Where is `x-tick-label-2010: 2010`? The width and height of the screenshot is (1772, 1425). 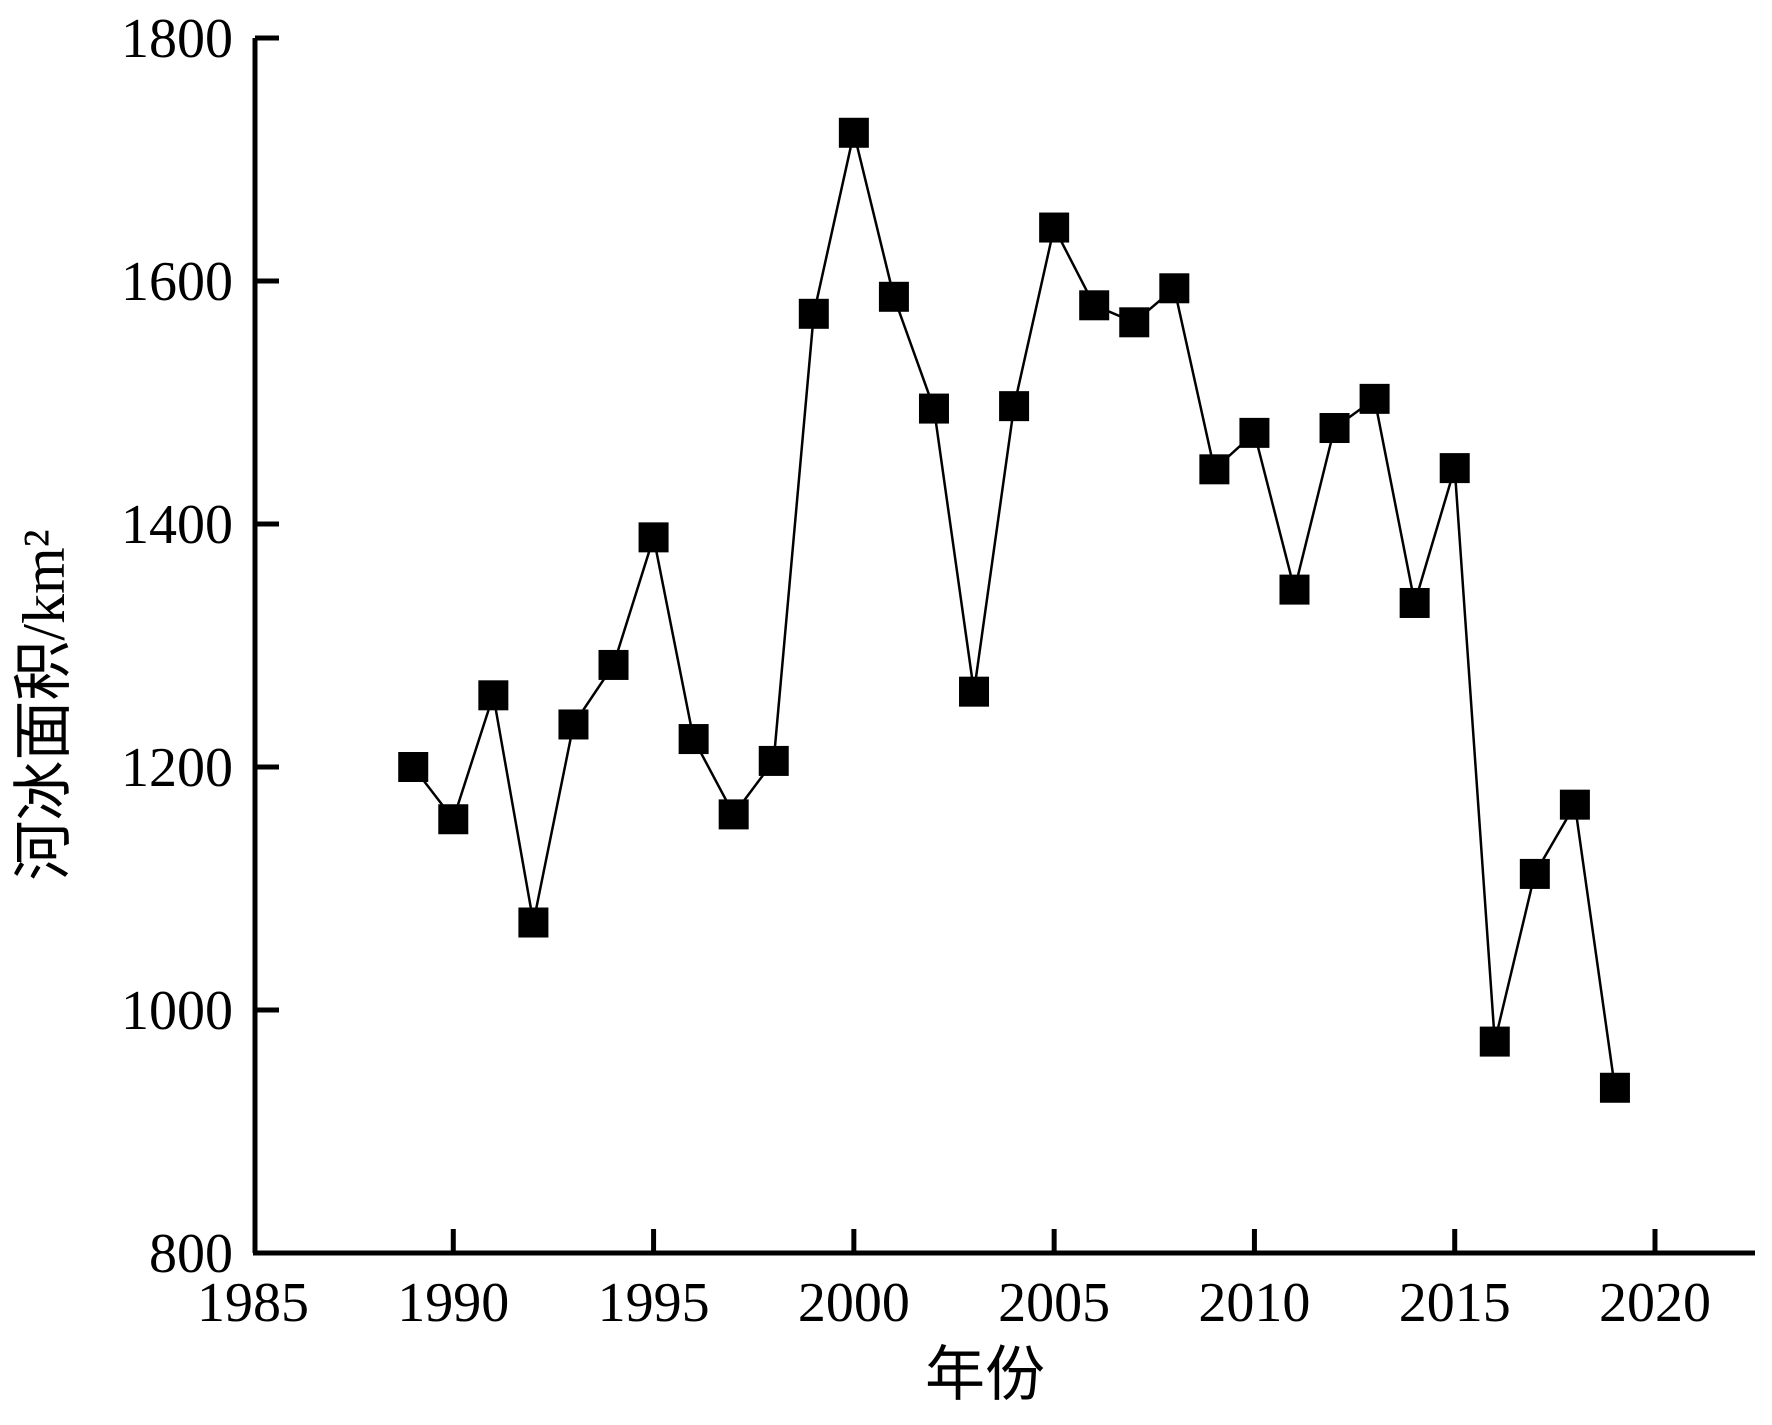 x-tick-label-2010: 2010 is located at coordinates (1254, 1303).